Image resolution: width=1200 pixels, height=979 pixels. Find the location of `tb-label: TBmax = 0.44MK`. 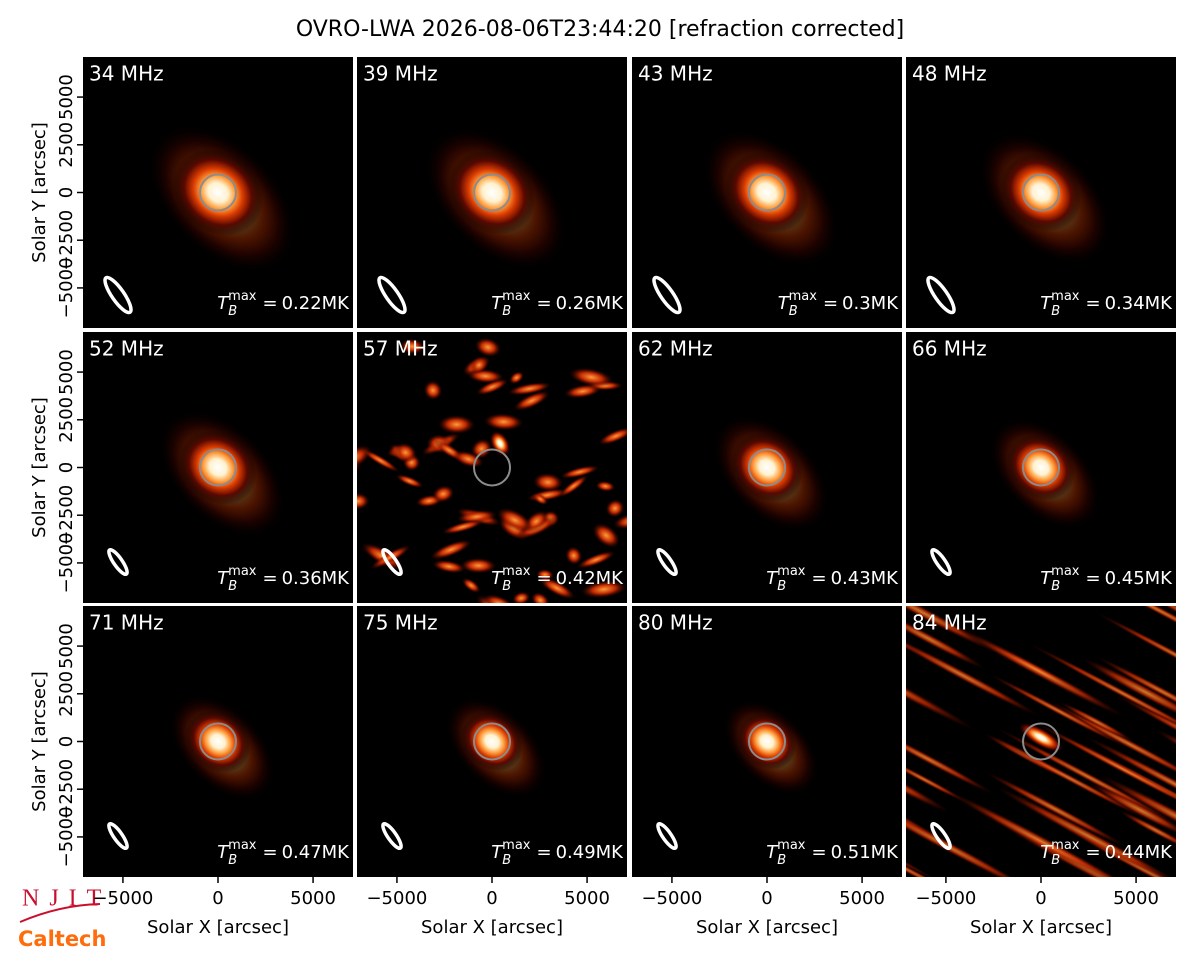

tb-label: TBmax = 0.44MK is located at coordinates (1106, 853).